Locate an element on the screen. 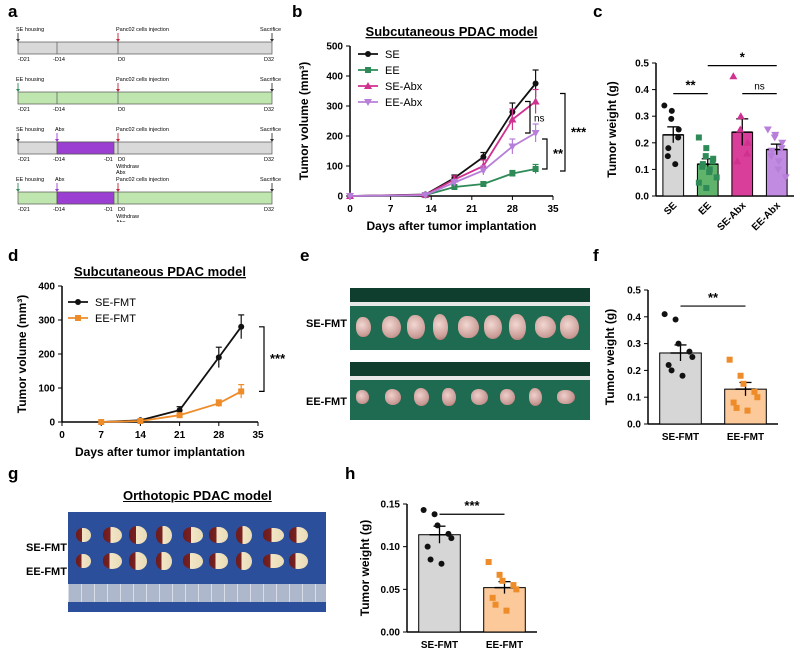  series-se is located at coordinates (443, 134).